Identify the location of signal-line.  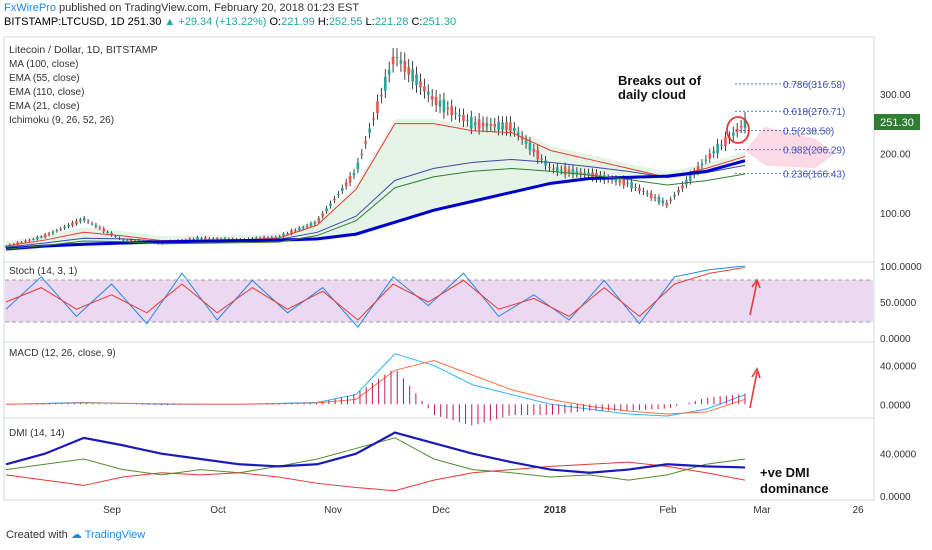
(375, 387).